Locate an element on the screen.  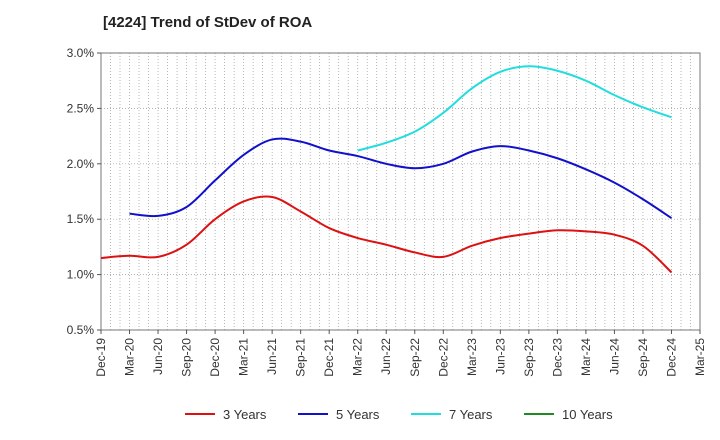
legend-label-7-years: 7 Years is located at coordinates (471, 414).